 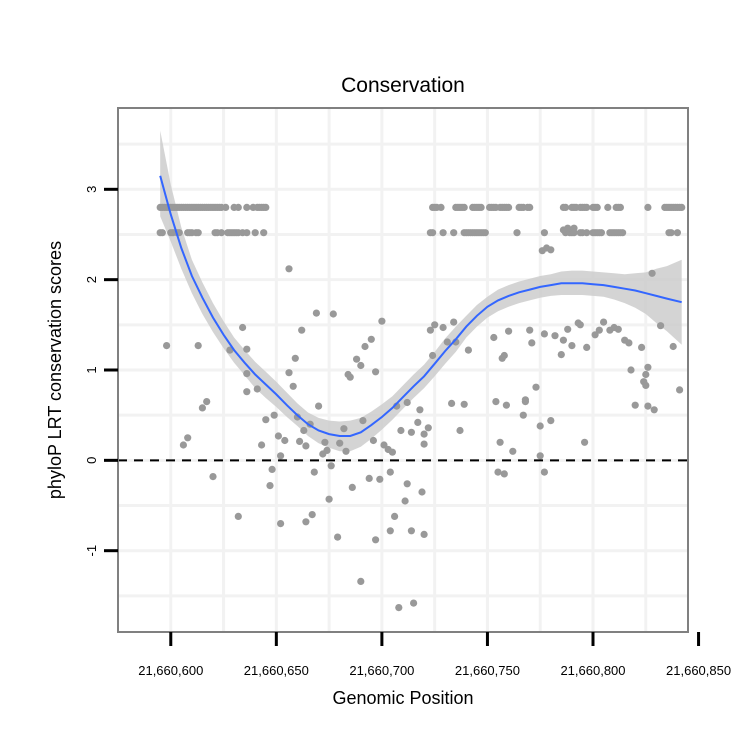 I want to click on y-axis-title: phyloP LRT conservation scores, so click(x=55, y=370).